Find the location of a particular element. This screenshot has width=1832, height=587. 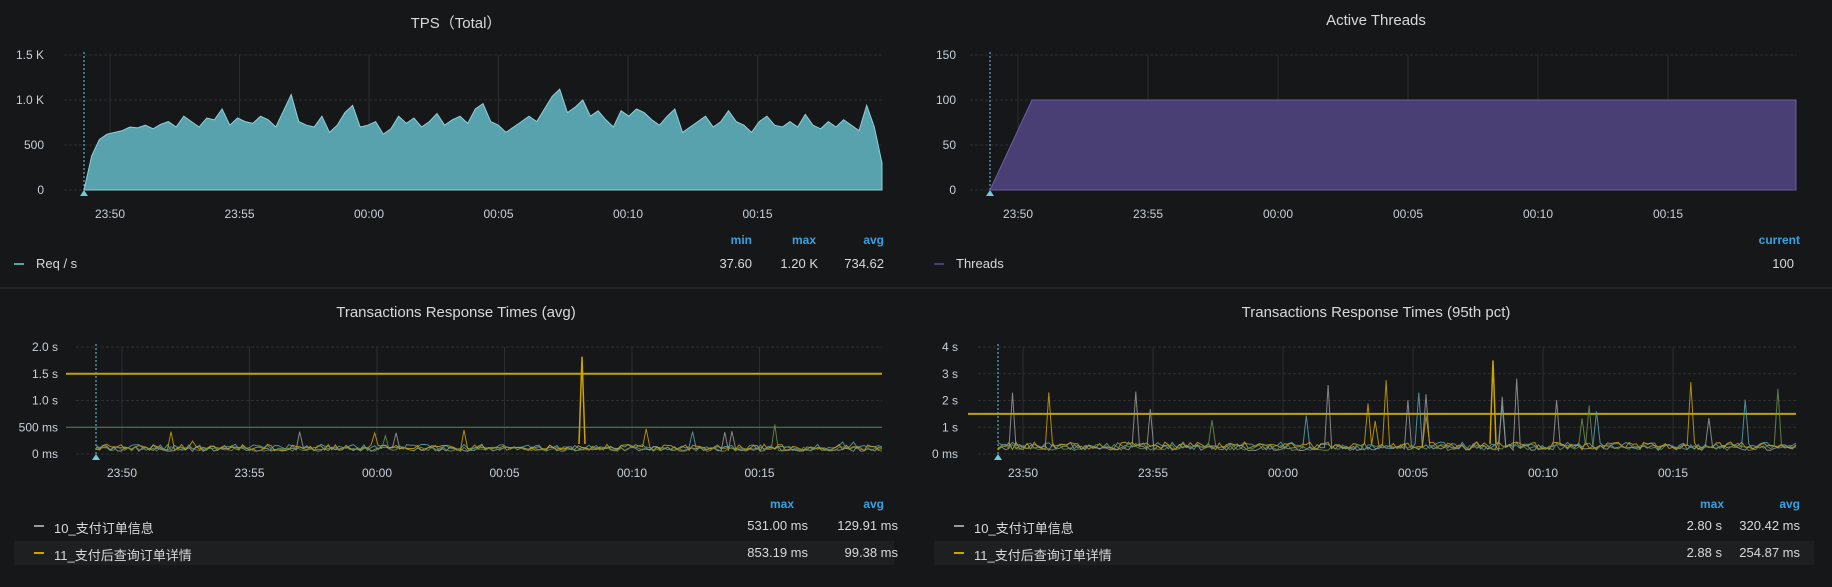

legend-avg: 320.42 ms is located at coordinates (1769, 525).